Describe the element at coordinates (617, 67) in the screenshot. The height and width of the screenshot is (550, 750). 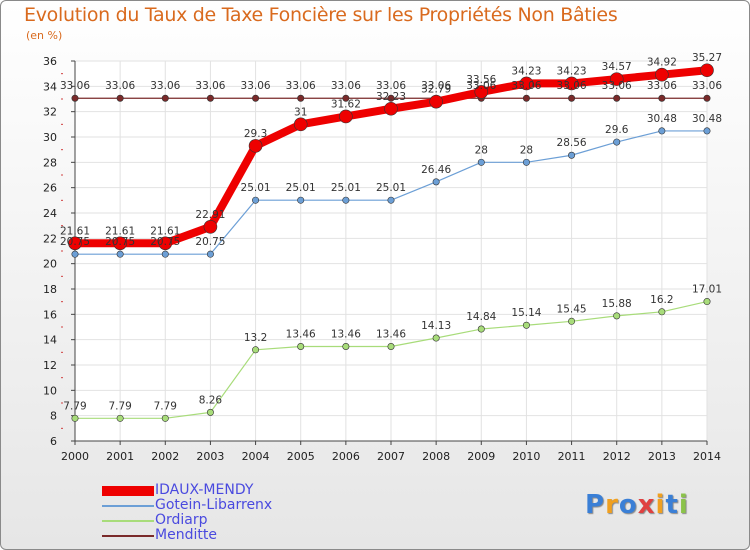
I see `data-label-idaux-mendy: 34.57` at that location.